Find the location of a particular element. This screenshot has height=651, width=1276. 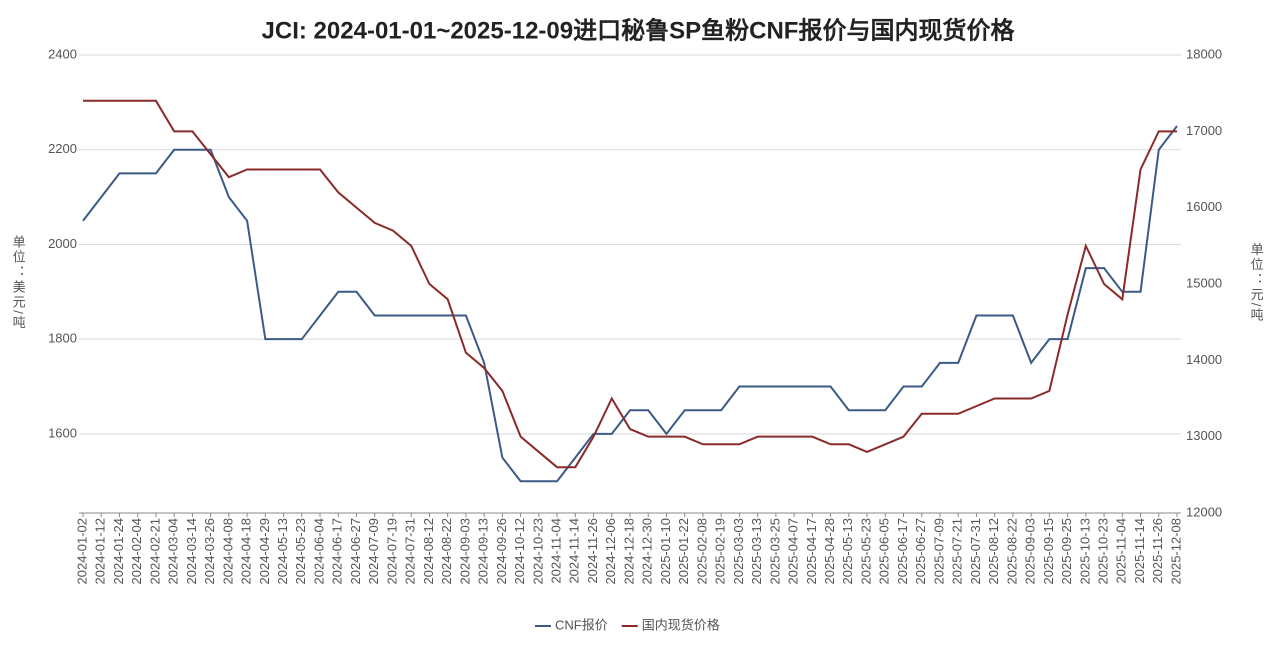

legend-label: 国内现货价格 is located at coordinates (681, 624).